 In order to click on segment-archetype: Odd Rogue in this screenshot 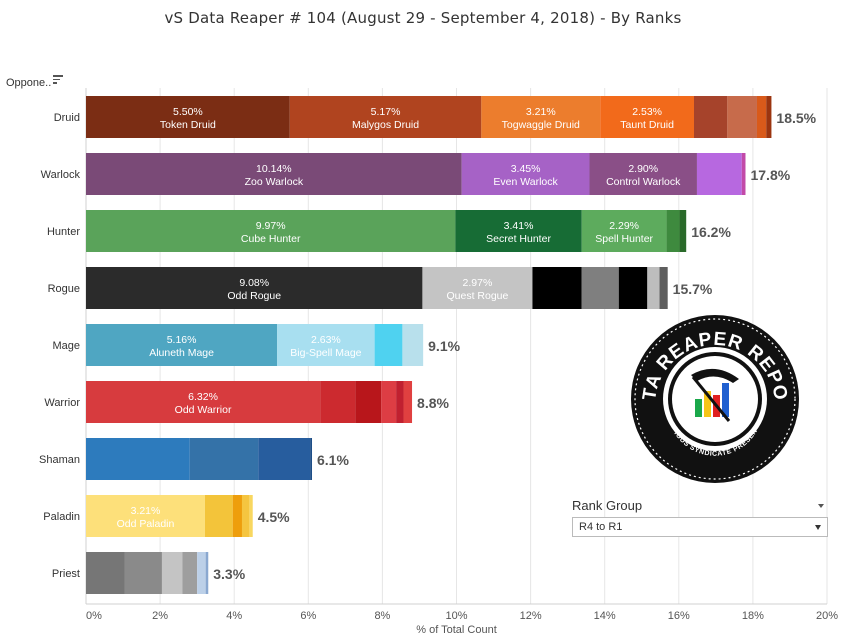, I will do `click(254, 296)`.